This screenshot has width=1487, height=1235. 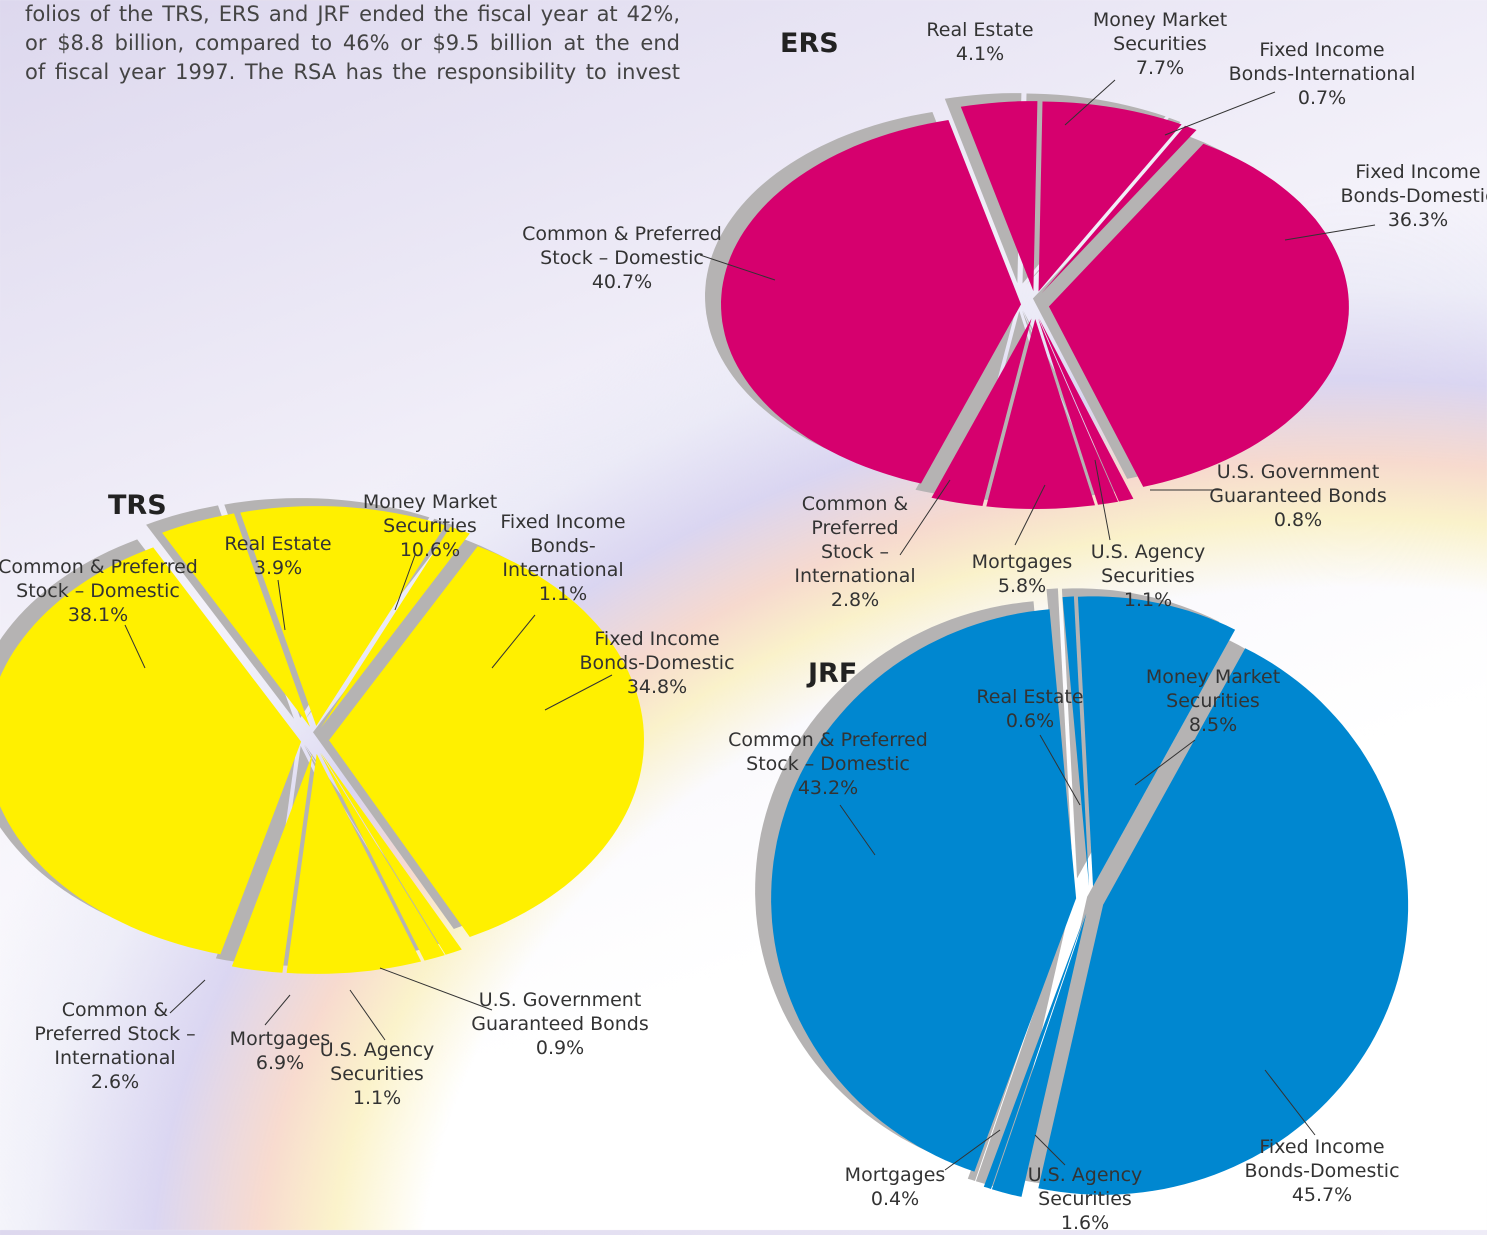 I want to click on slice-value-label: 0.9%, so click(x=560, y=1048).